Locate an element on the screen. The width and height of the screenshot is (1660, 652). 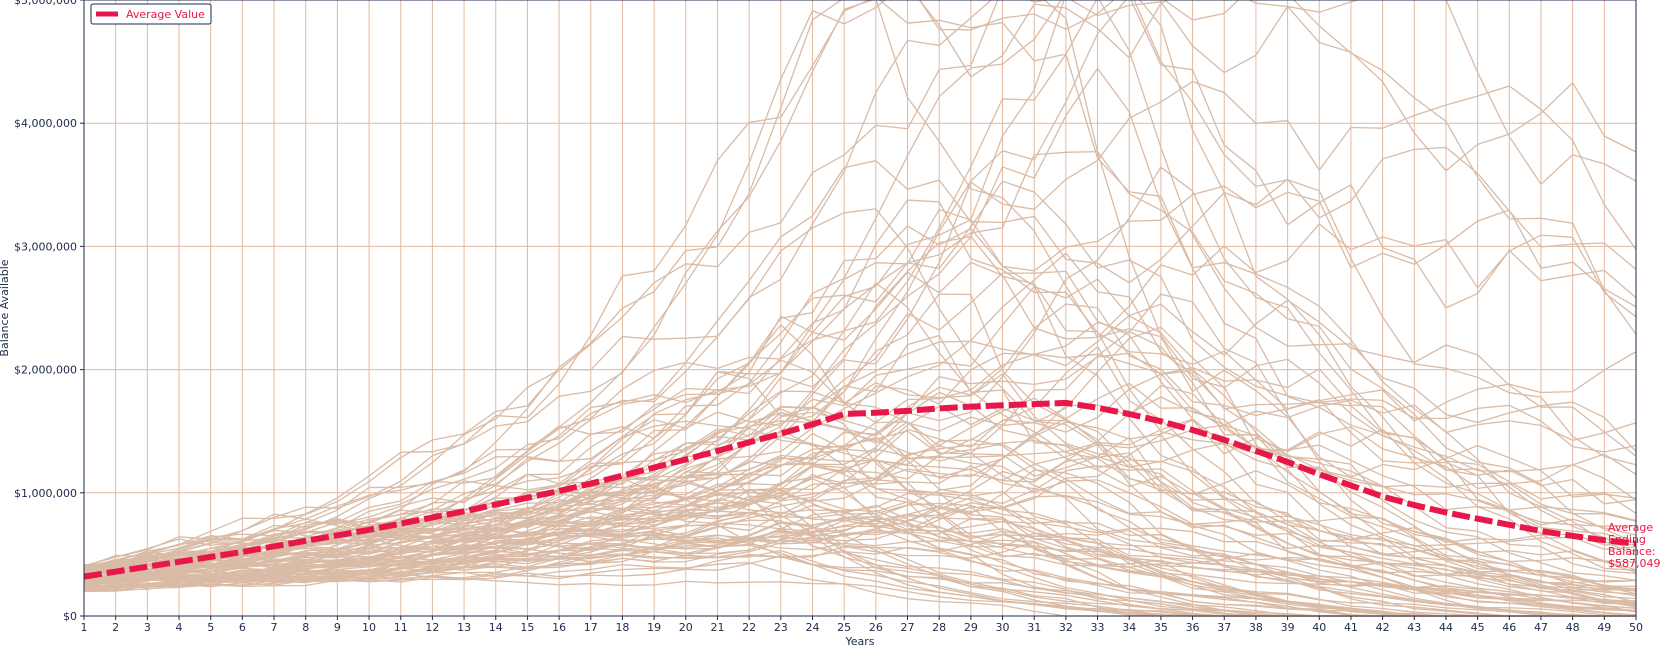
x-tick-label: 21 is located at coordinates (717, 627).